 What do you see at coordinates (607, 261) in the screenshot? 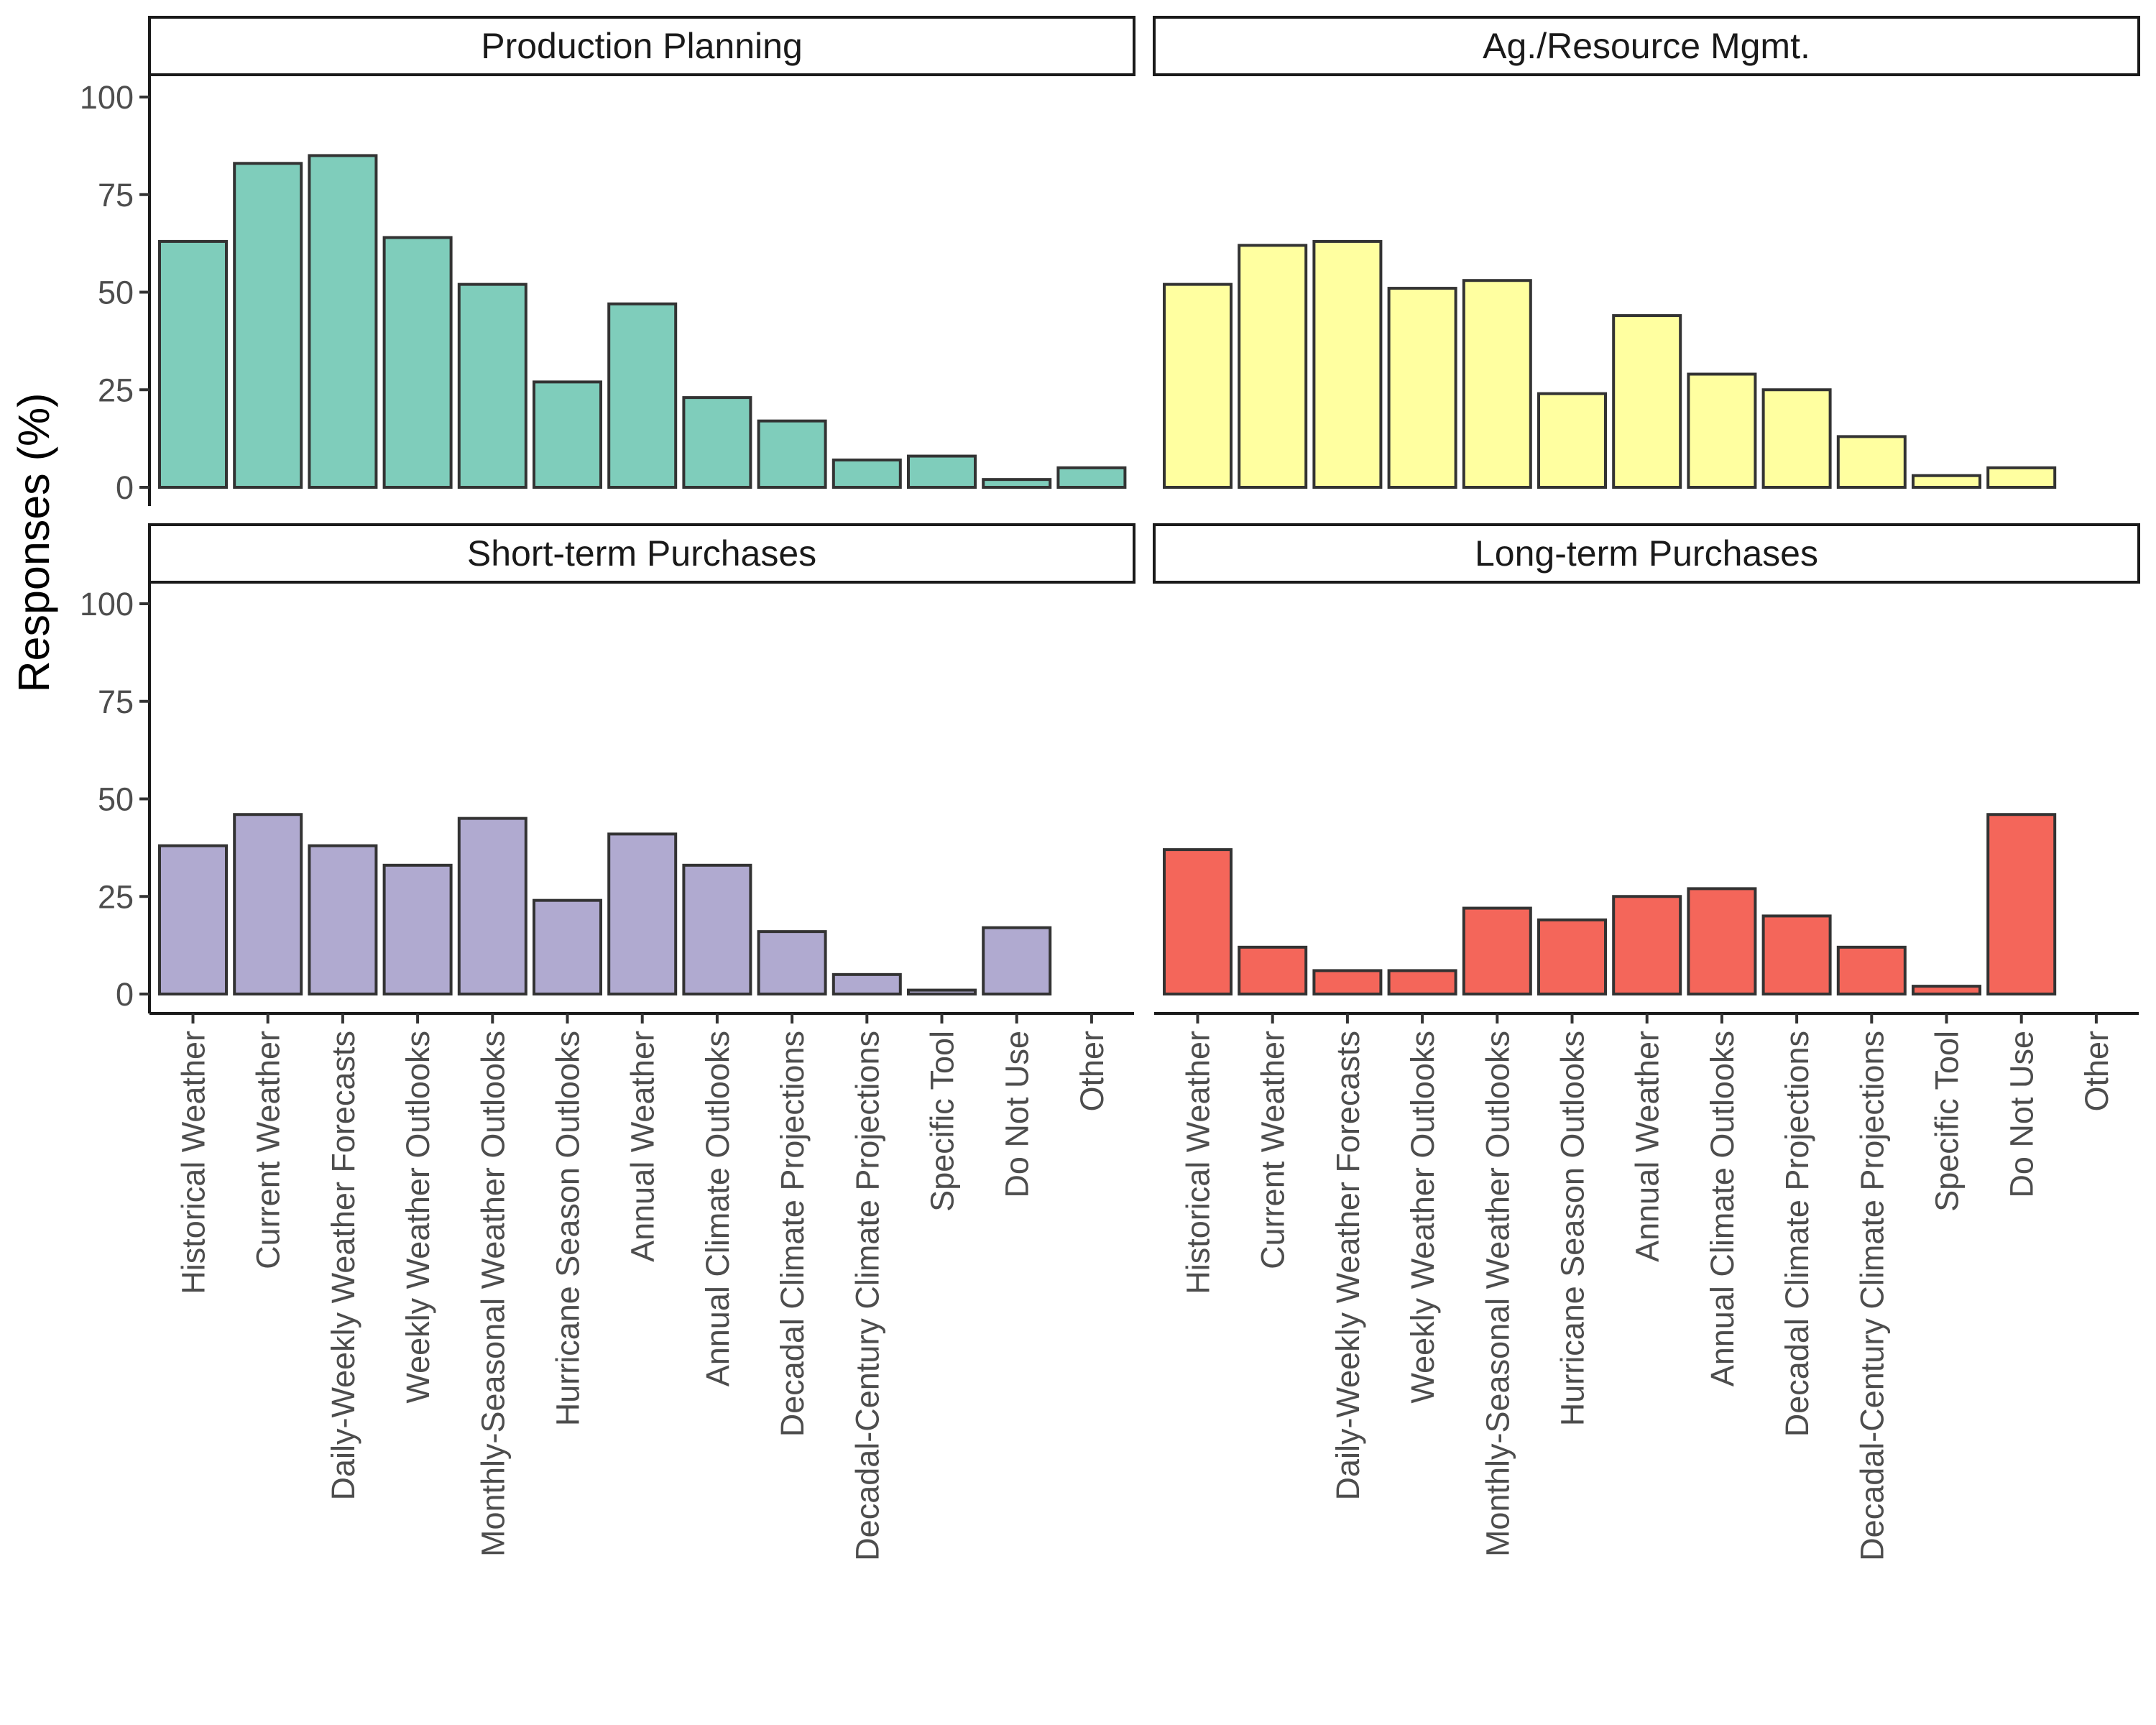
I see `facet-panel: Production Planning 0 25 50 75 100` at bounding box center [607, 261].